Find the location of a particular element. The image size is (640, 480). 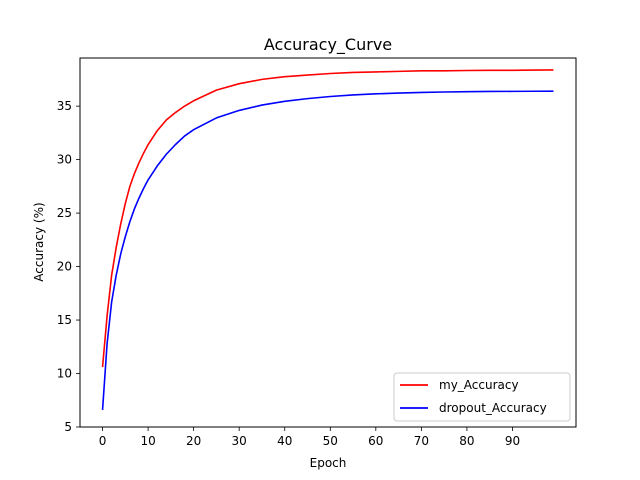

y-tick-label: 5 is located at coordinates (68, 427).